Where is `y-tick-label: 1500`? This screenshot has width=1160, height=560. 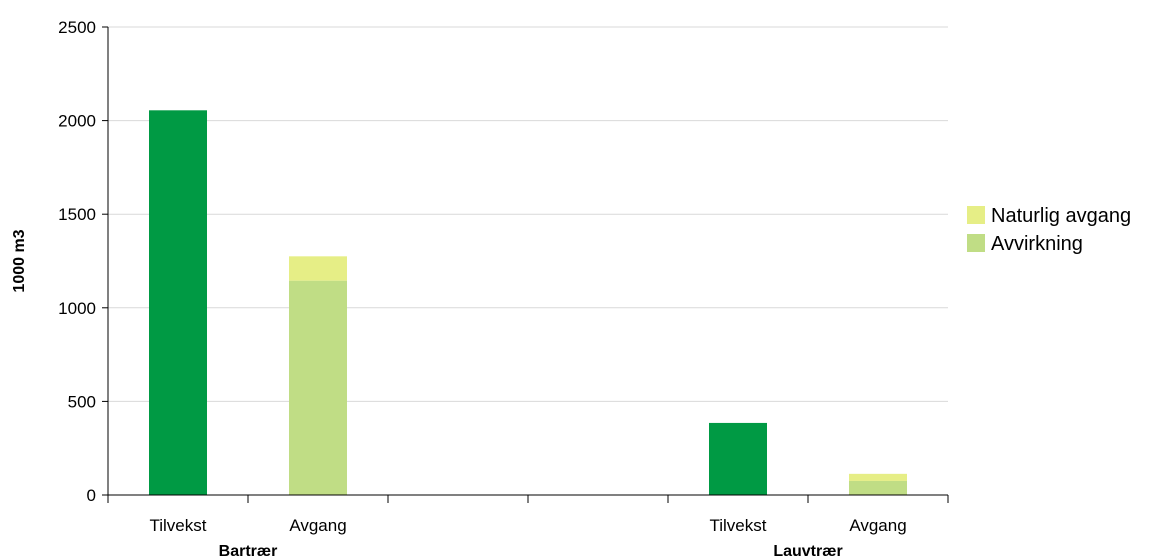 y-tick-label: 1500 is located at coordinates (77, 214).